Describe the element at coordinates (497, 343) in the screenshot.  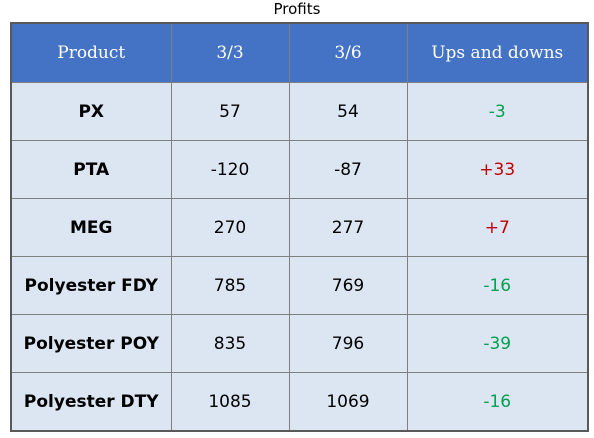
I see `change-cell: -39` at that location.